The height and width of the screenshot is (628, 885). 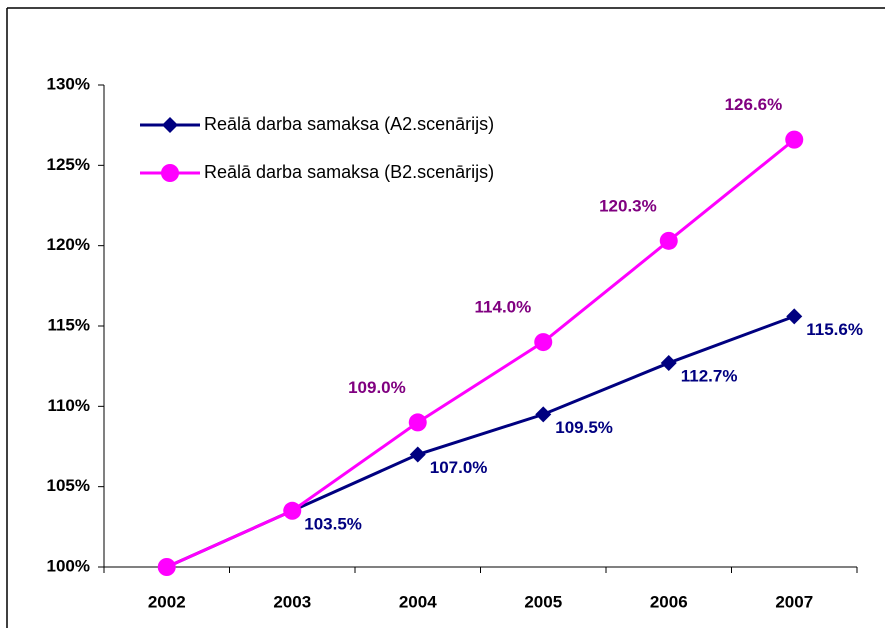 What do you see at coordinates (68, 405) in the screenshot?
I see `y-tick-label: 110%` at bounding box center [68, 405].